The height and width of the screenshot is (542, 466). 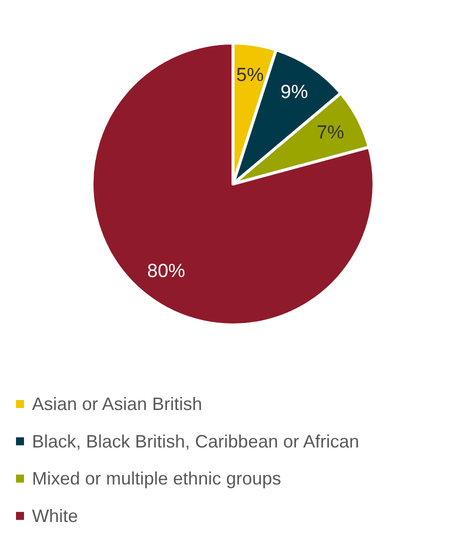 What do you see at coordinates (55, 516) in the screenshot?
I see `legend-label: White` at bounding box center [55, 516].